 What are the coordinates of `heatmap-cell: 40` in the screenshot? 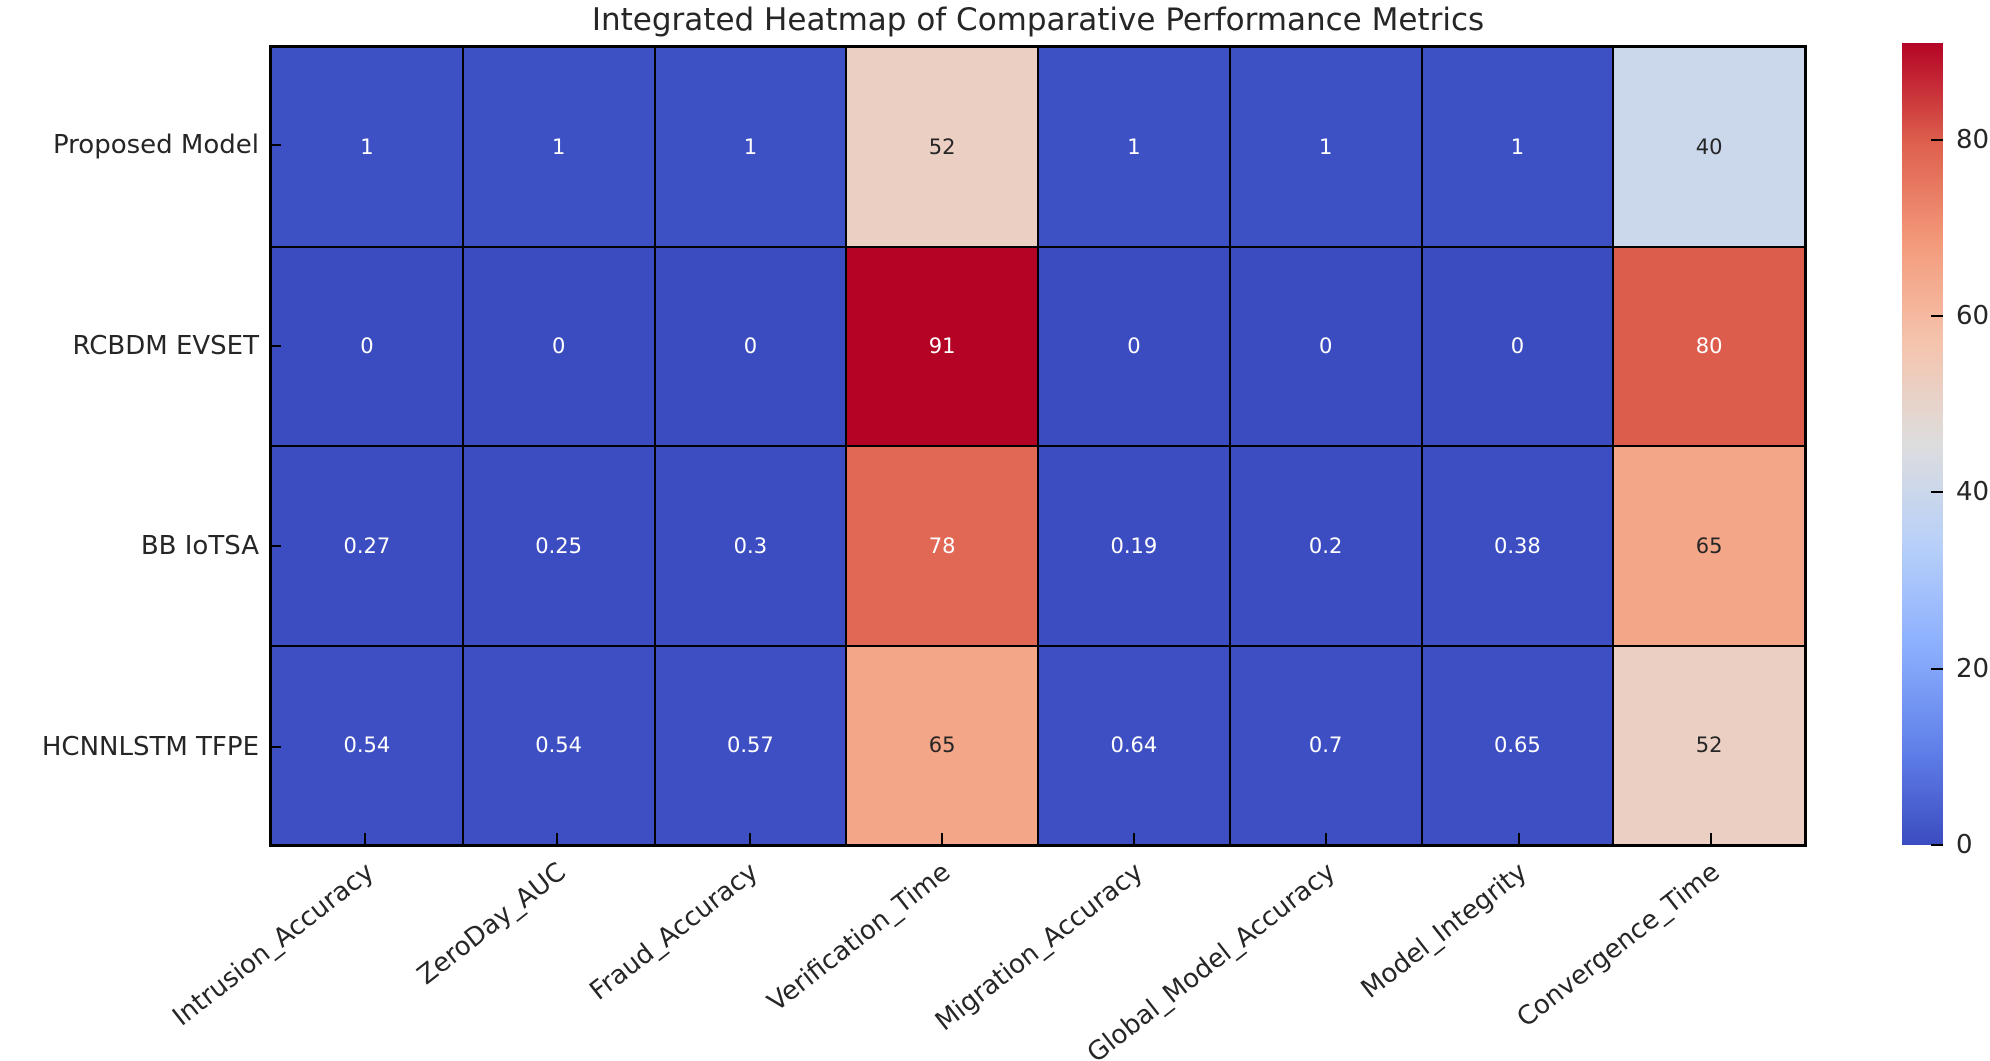 It's located at (1709, 147).